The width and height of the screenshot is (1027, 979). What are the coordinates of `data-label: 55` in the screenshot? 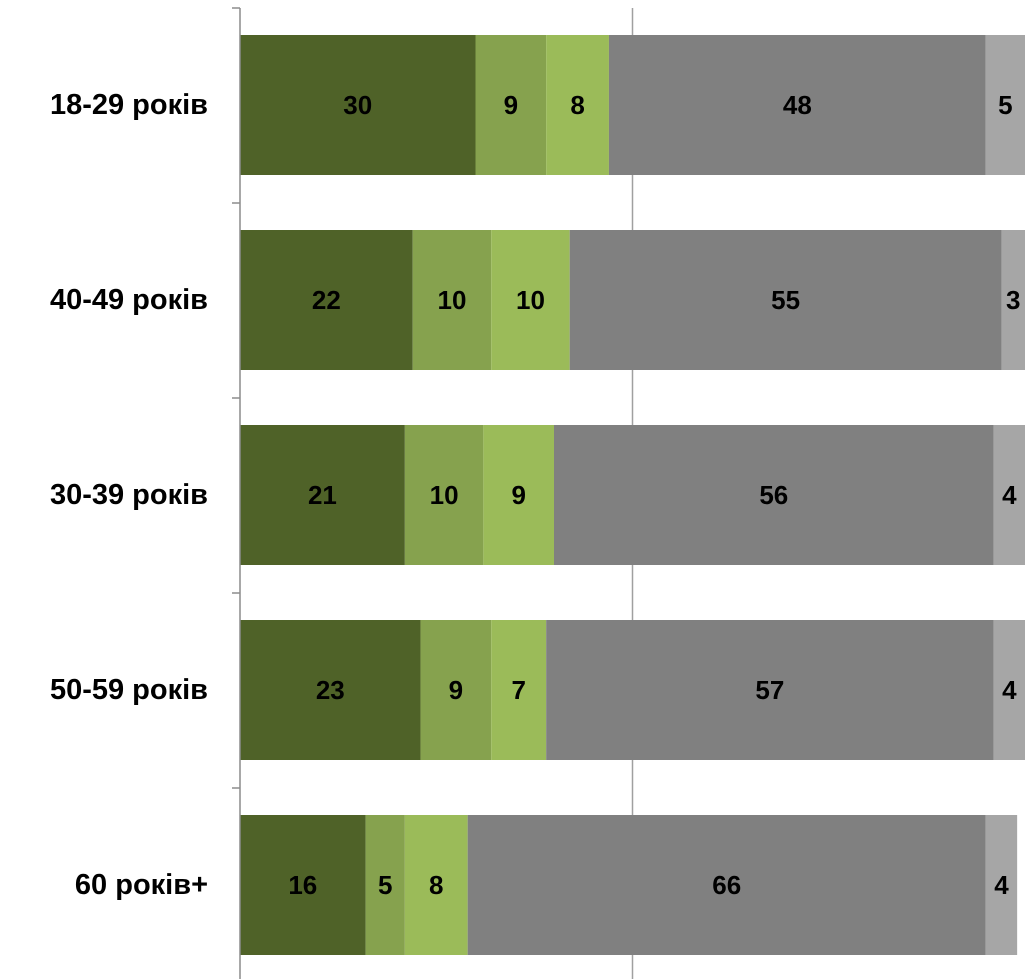 It's located at (785, 300).